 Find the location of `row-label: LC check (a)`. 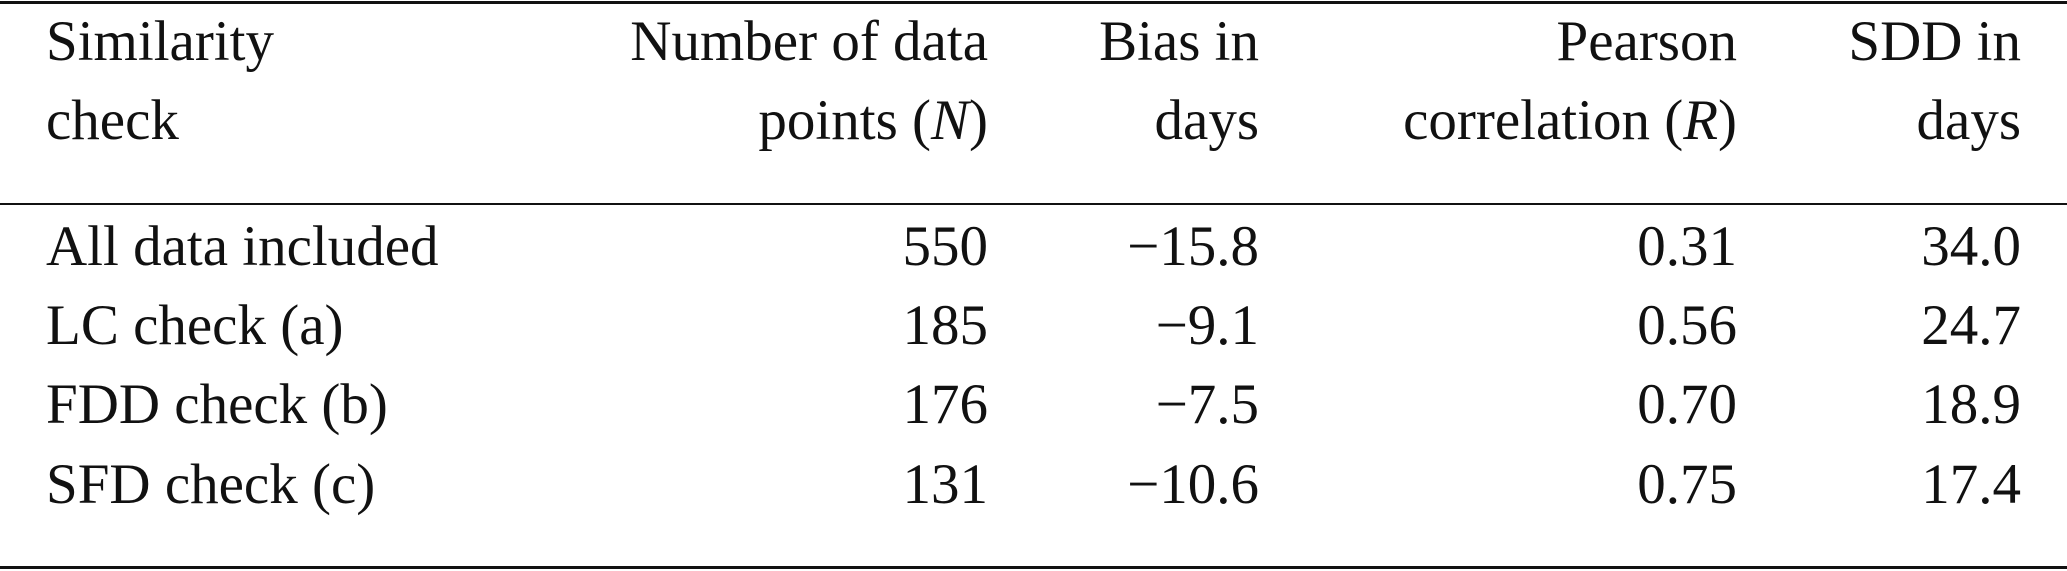

row-label: LC check (a) is located at coordinates (195, 325).